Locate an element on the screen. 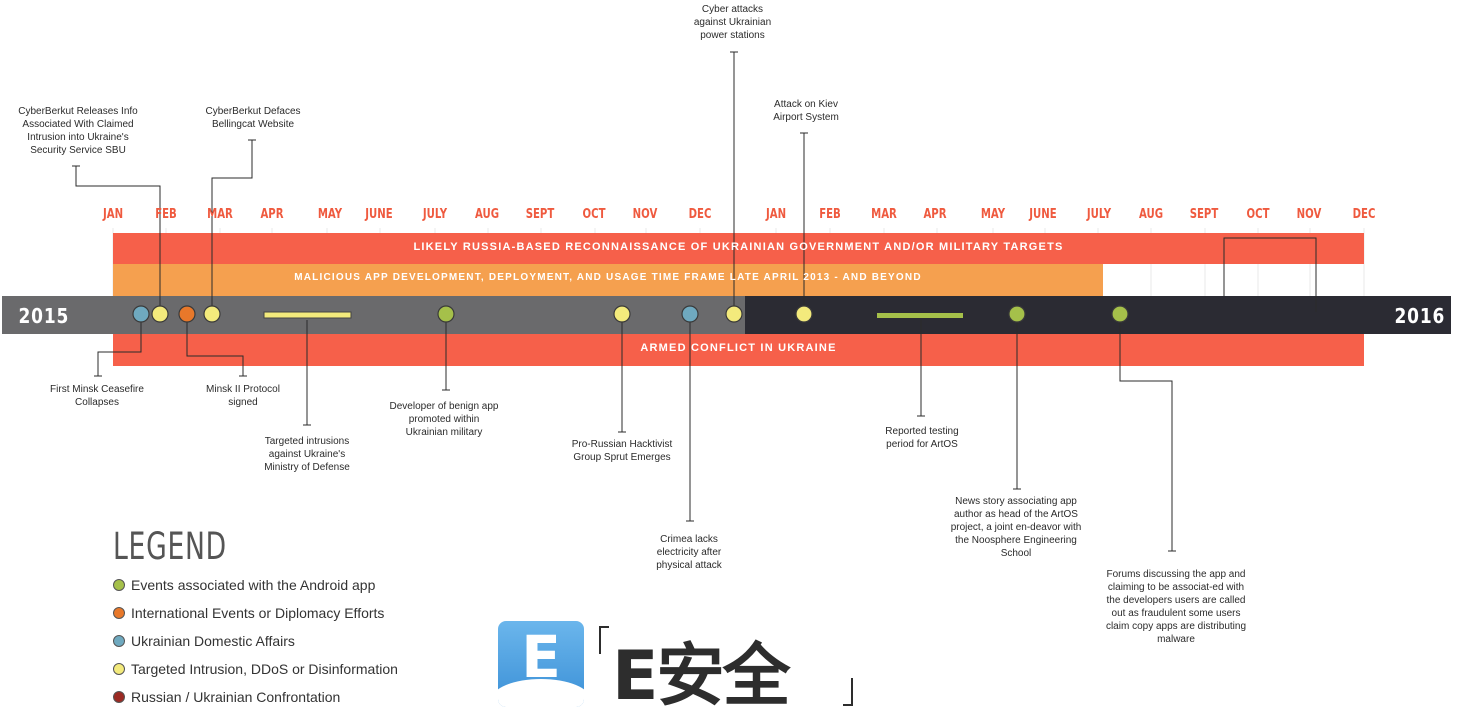  year-2016-bar is located at coordinates (1098, 315).